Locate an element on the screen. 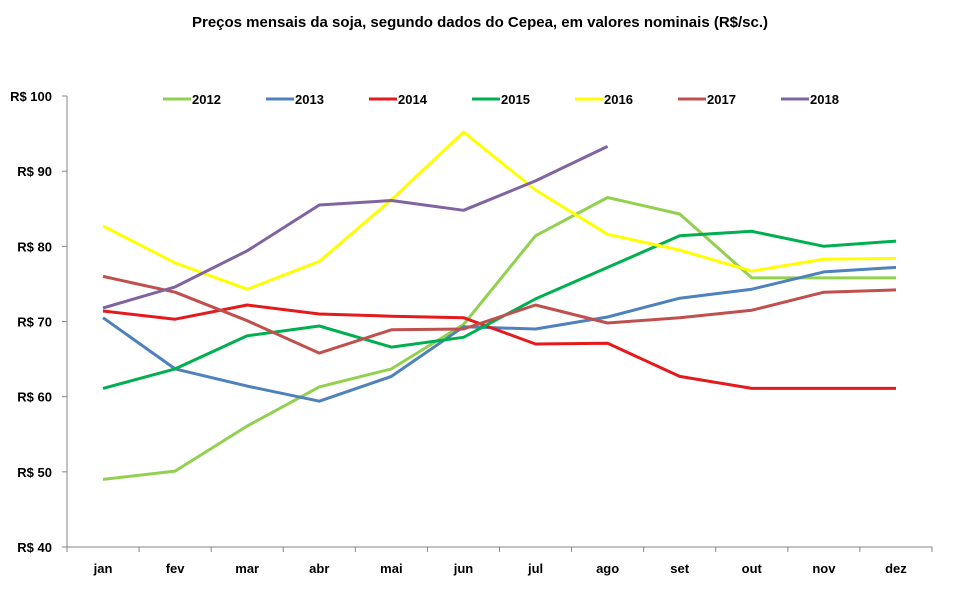 The image size is (960, 593). x-tick-label: mar is located at coordinates (247, 568).